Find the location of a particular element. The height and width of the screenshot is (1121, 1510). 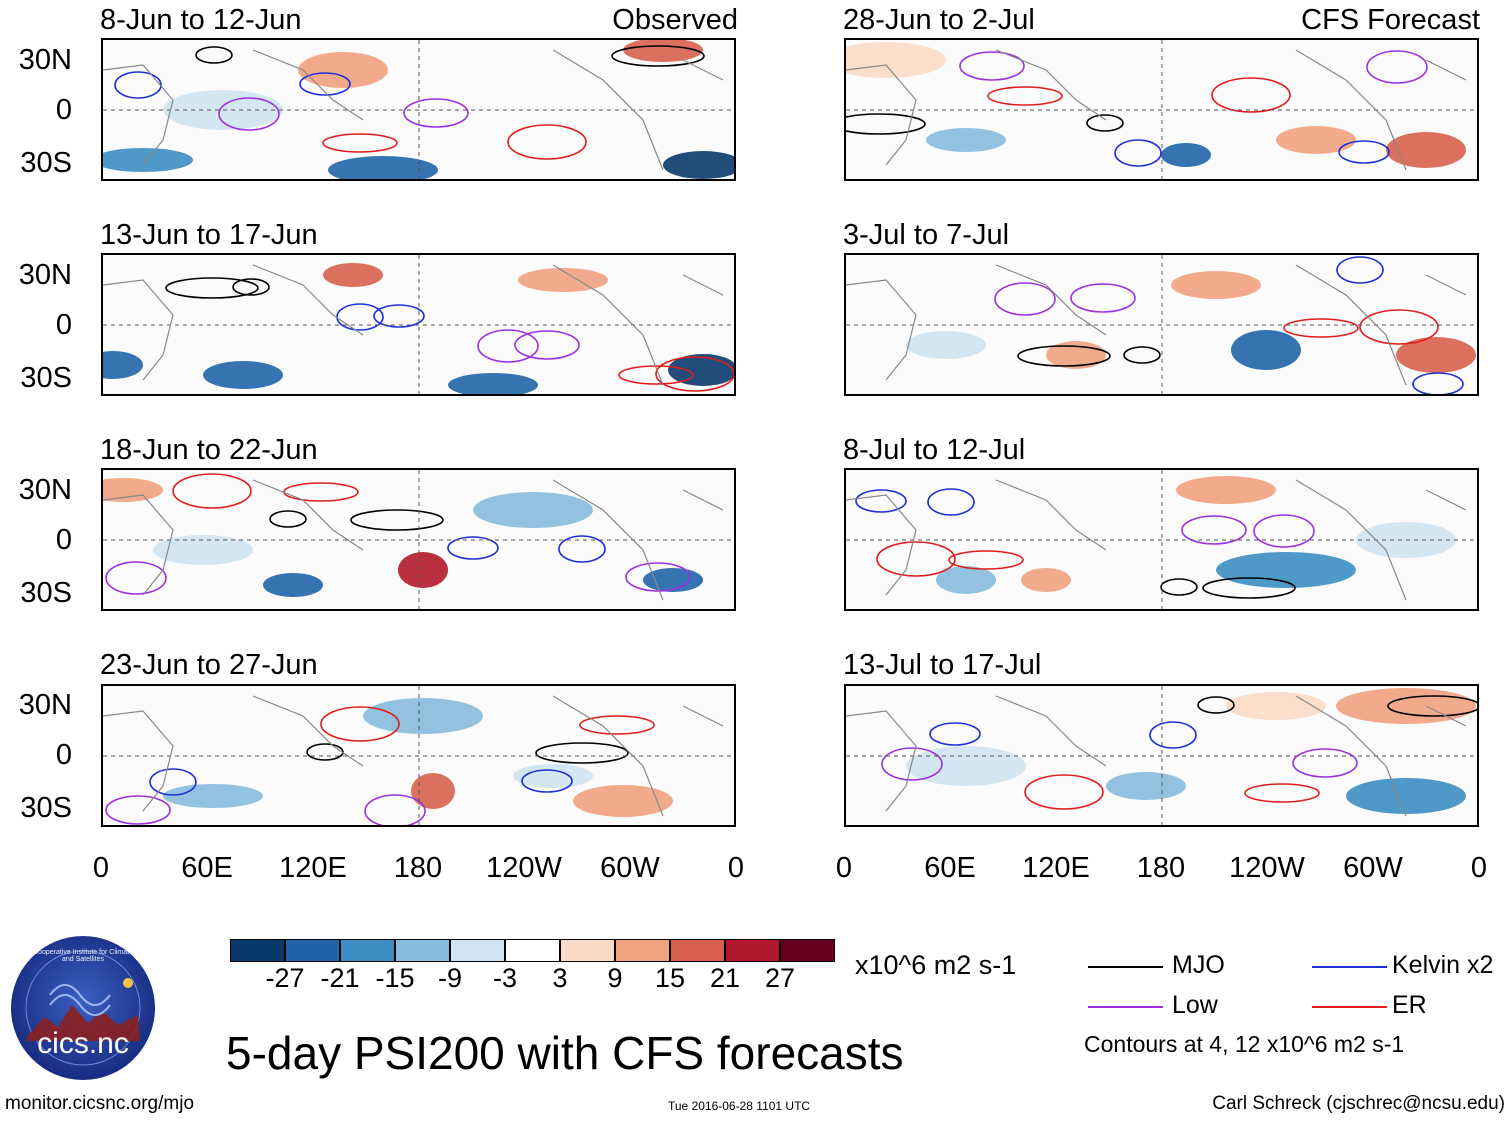

footer-url: monitor.cicsnc.org/mjo is located at coordinates (100, 1103).